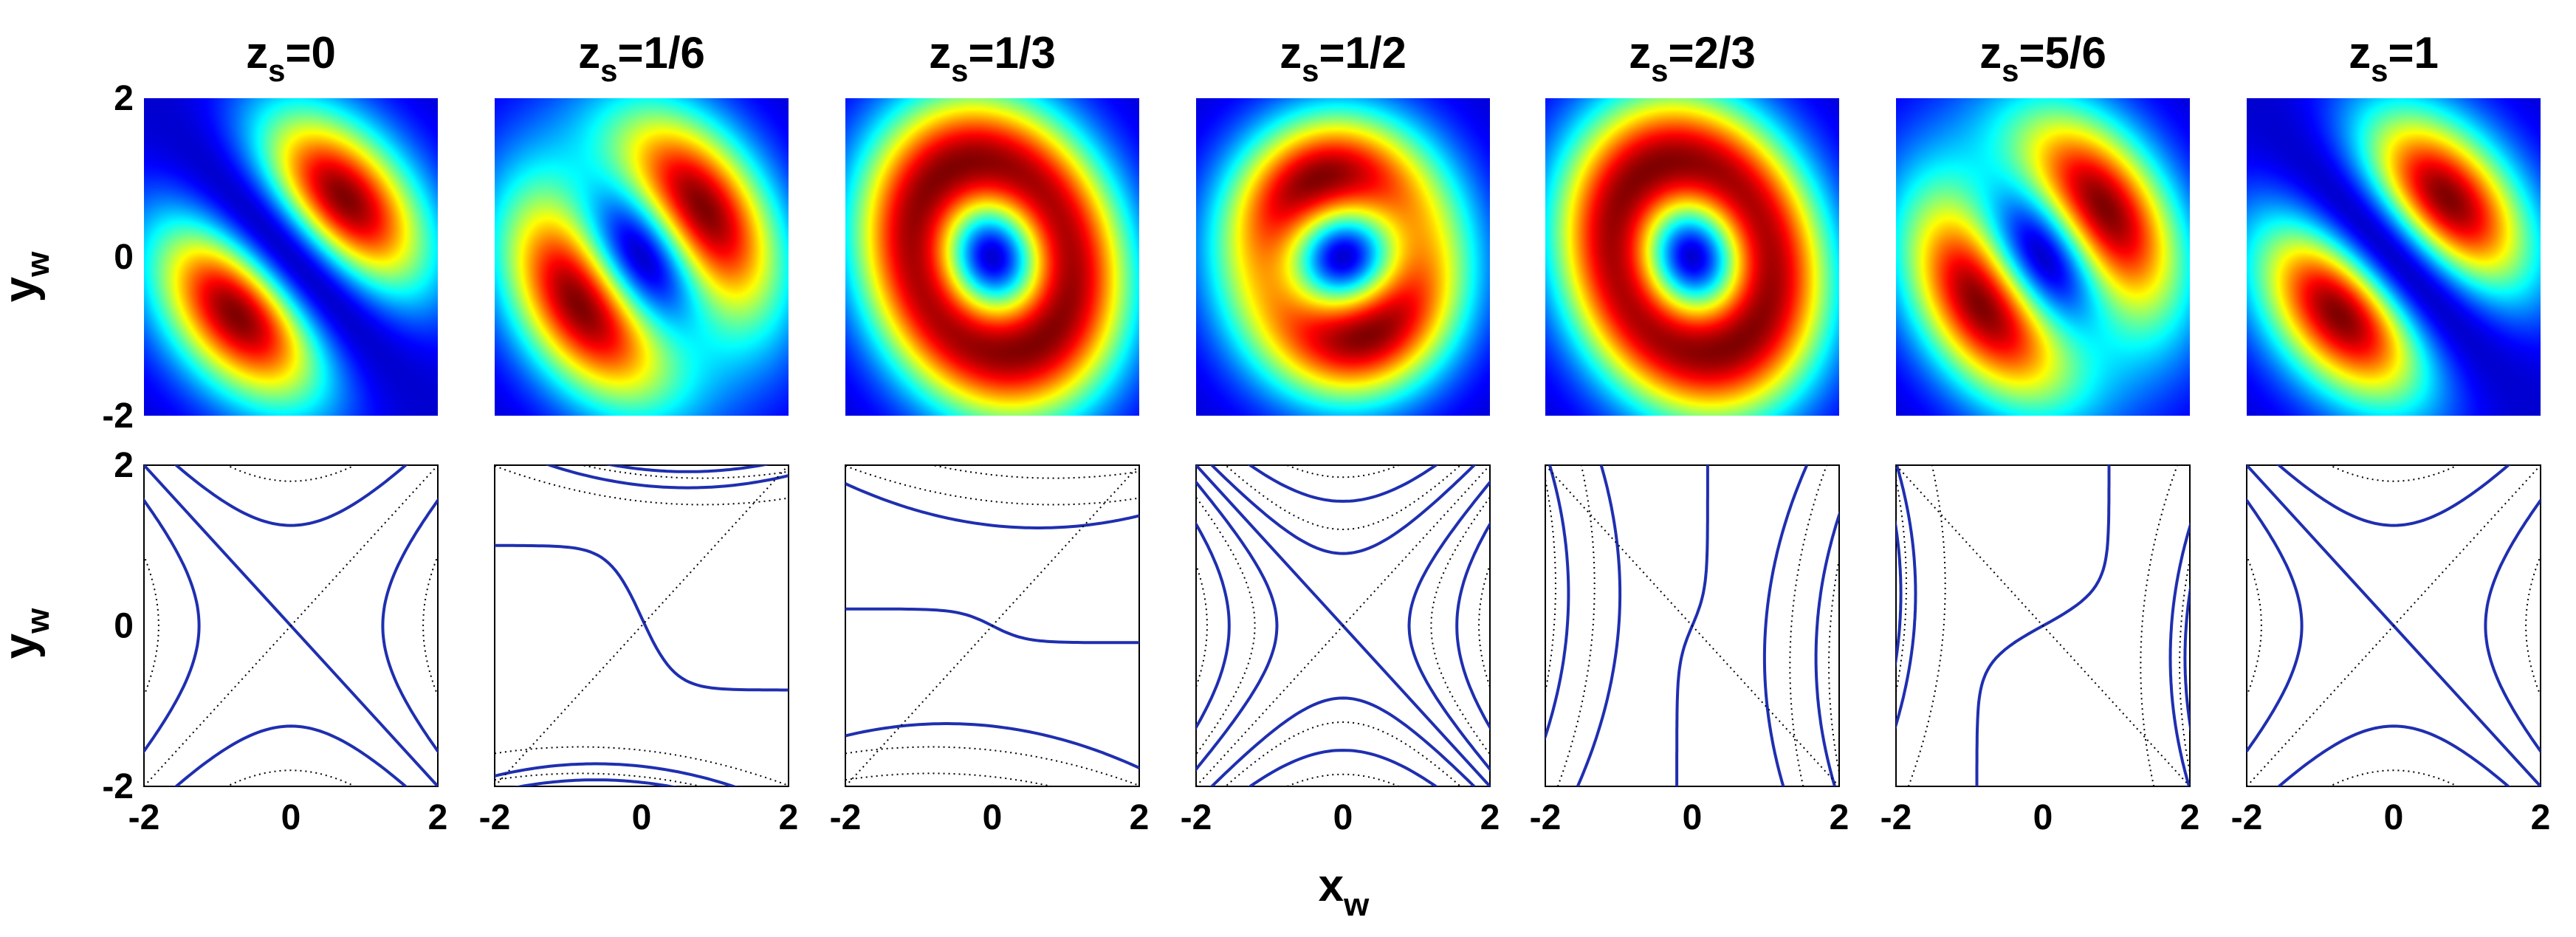  What do you see at coordinates (1689, 432) in the screenshot?
I see `panel-4: zs=2/3 -2 0 2` at bounding box center [1689, 432].